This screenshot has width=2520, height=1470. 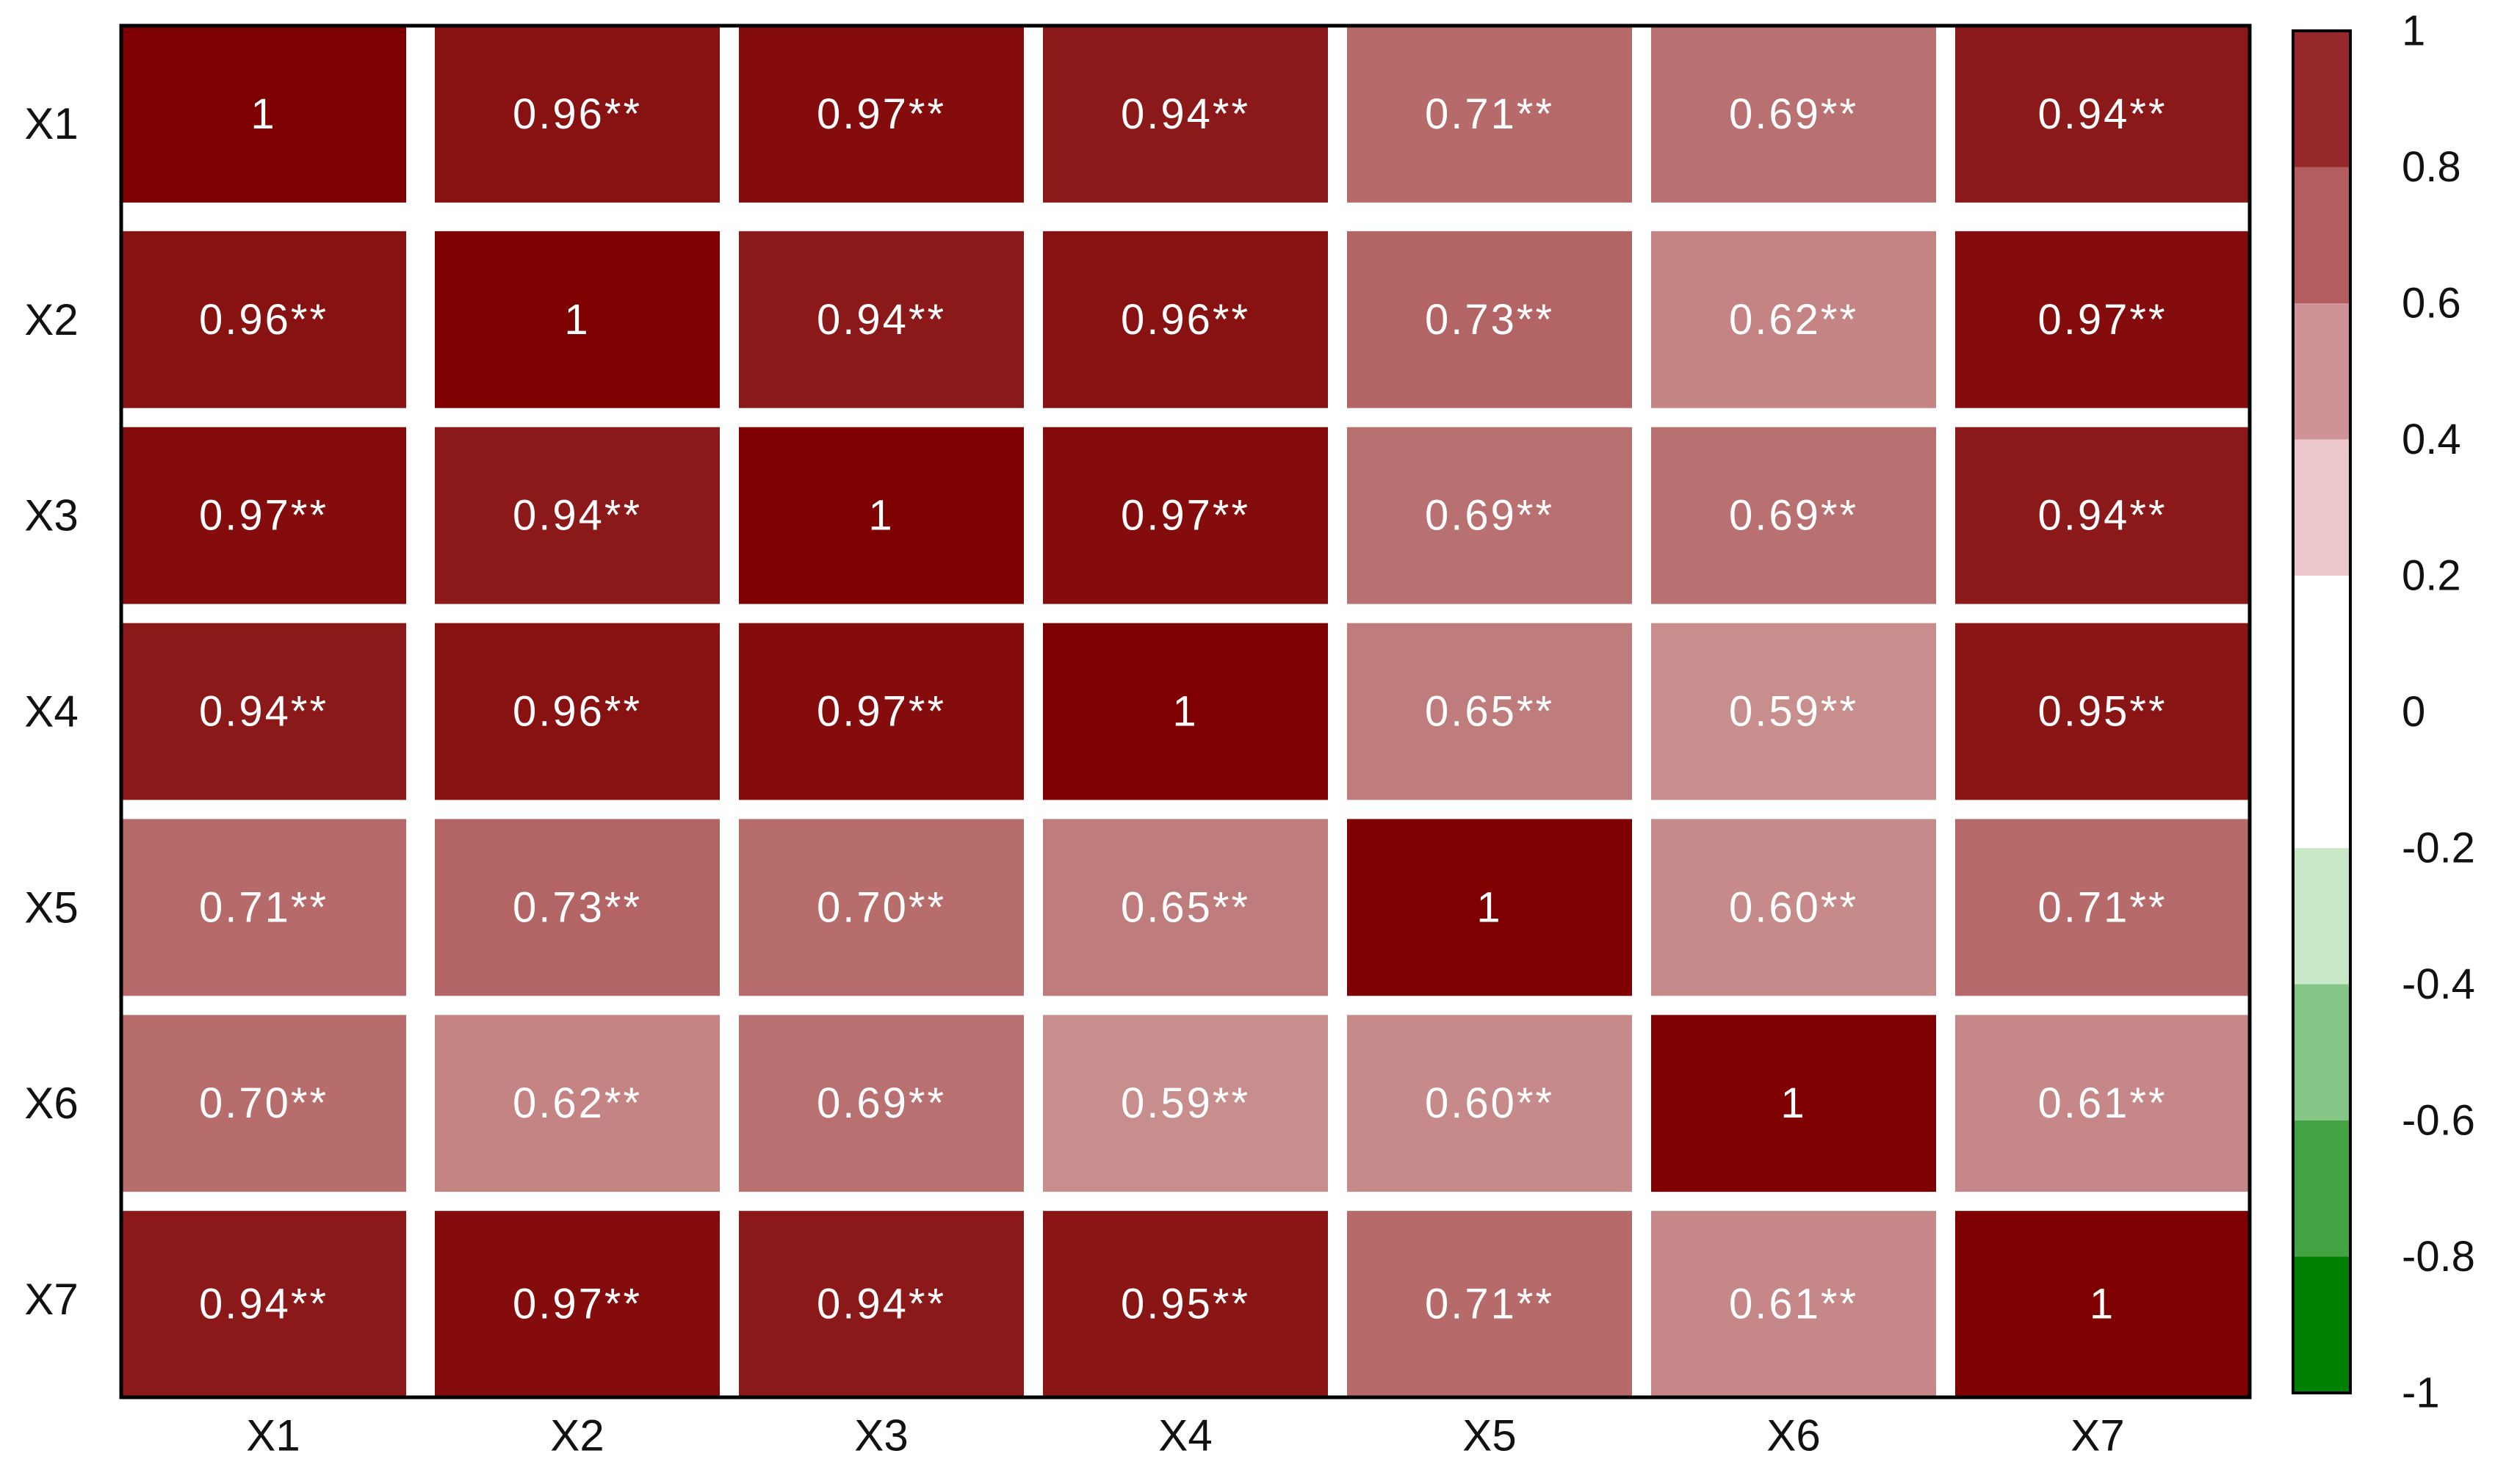 What do you see at coordinates (2438, 1121) in the screenshot?
I see `colorbar-tick-label: -0.6` at bounding box center [2438, 1121].